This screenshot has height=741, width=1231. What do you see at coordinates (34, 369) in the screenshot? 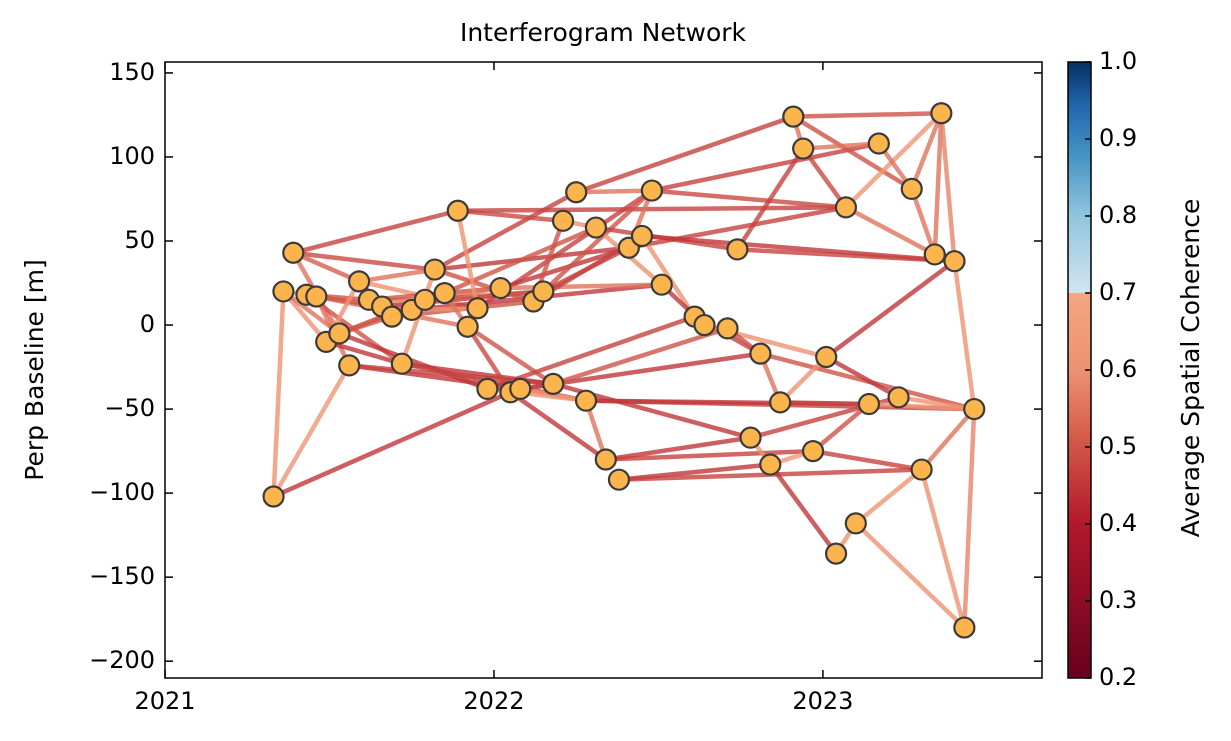
I see `y-axis-label: Perp Baseline [m]` at bounding box center [34, 369].